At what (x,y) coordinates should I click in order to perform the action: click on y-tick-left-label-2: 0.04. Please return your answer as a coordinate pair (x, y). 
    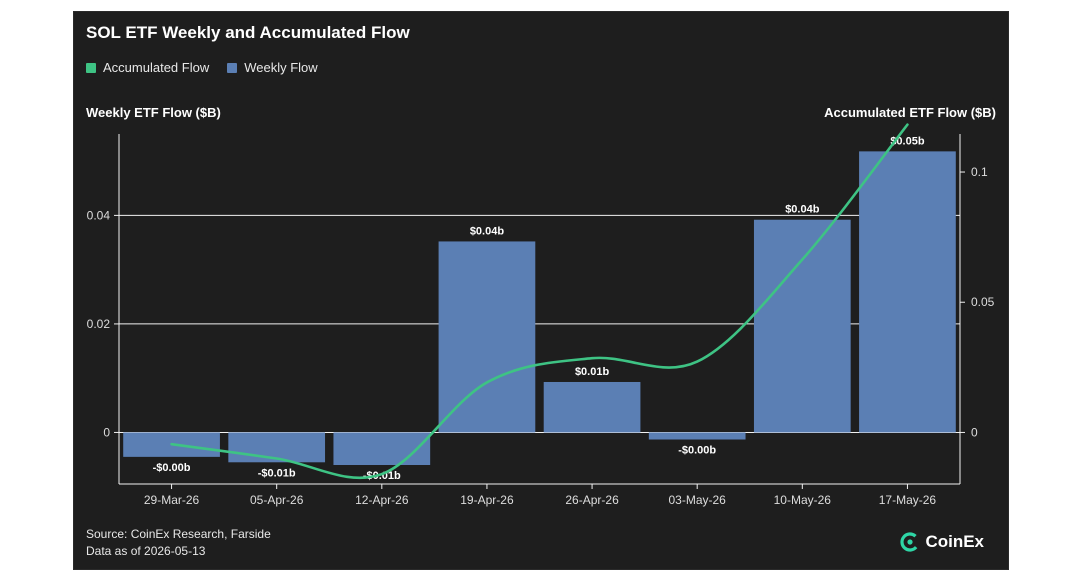
    Looking at the image, I should click on (99, 215).